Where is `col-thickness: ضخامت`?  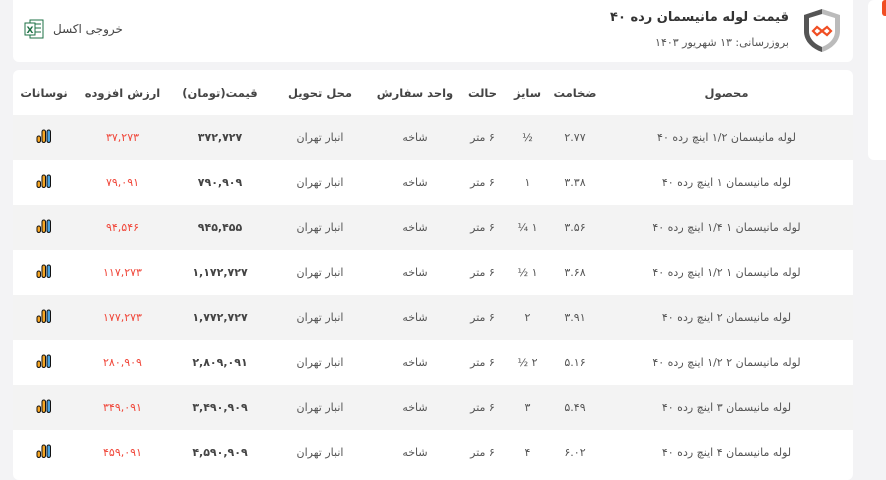
col-thickness: ضخامت is located at coordinates (575, 92).